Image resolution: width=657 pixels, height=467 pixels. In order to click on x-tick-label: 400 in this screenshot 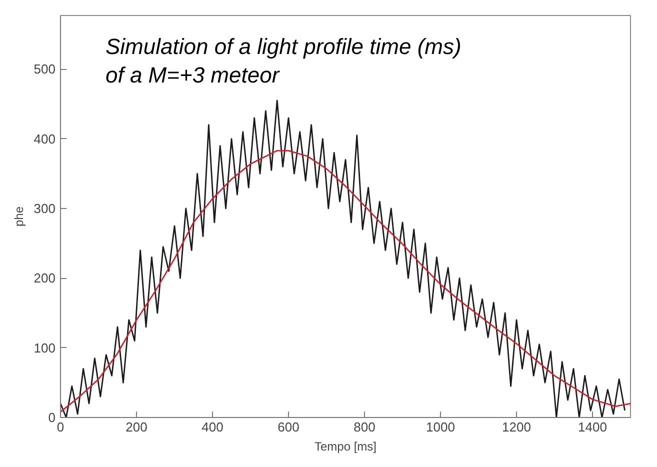, I will do `click(213, 427)`.